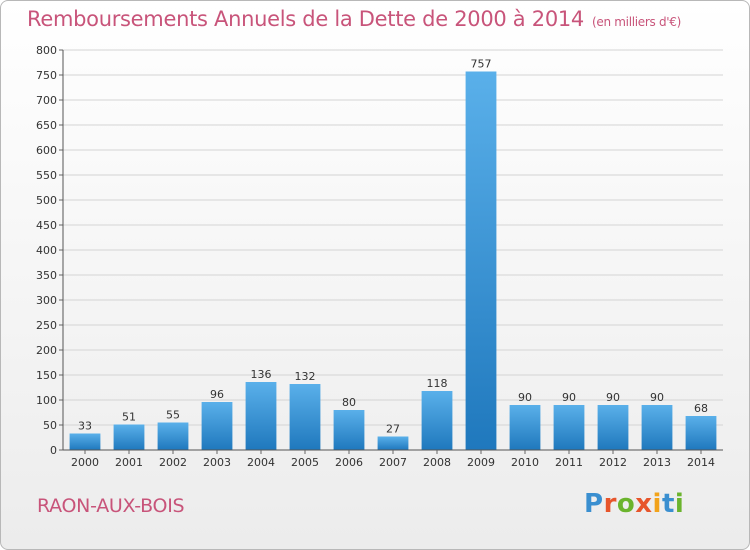 The image size is (750, 550). I want to click on y-tick-label: 600, so click(46, 150).